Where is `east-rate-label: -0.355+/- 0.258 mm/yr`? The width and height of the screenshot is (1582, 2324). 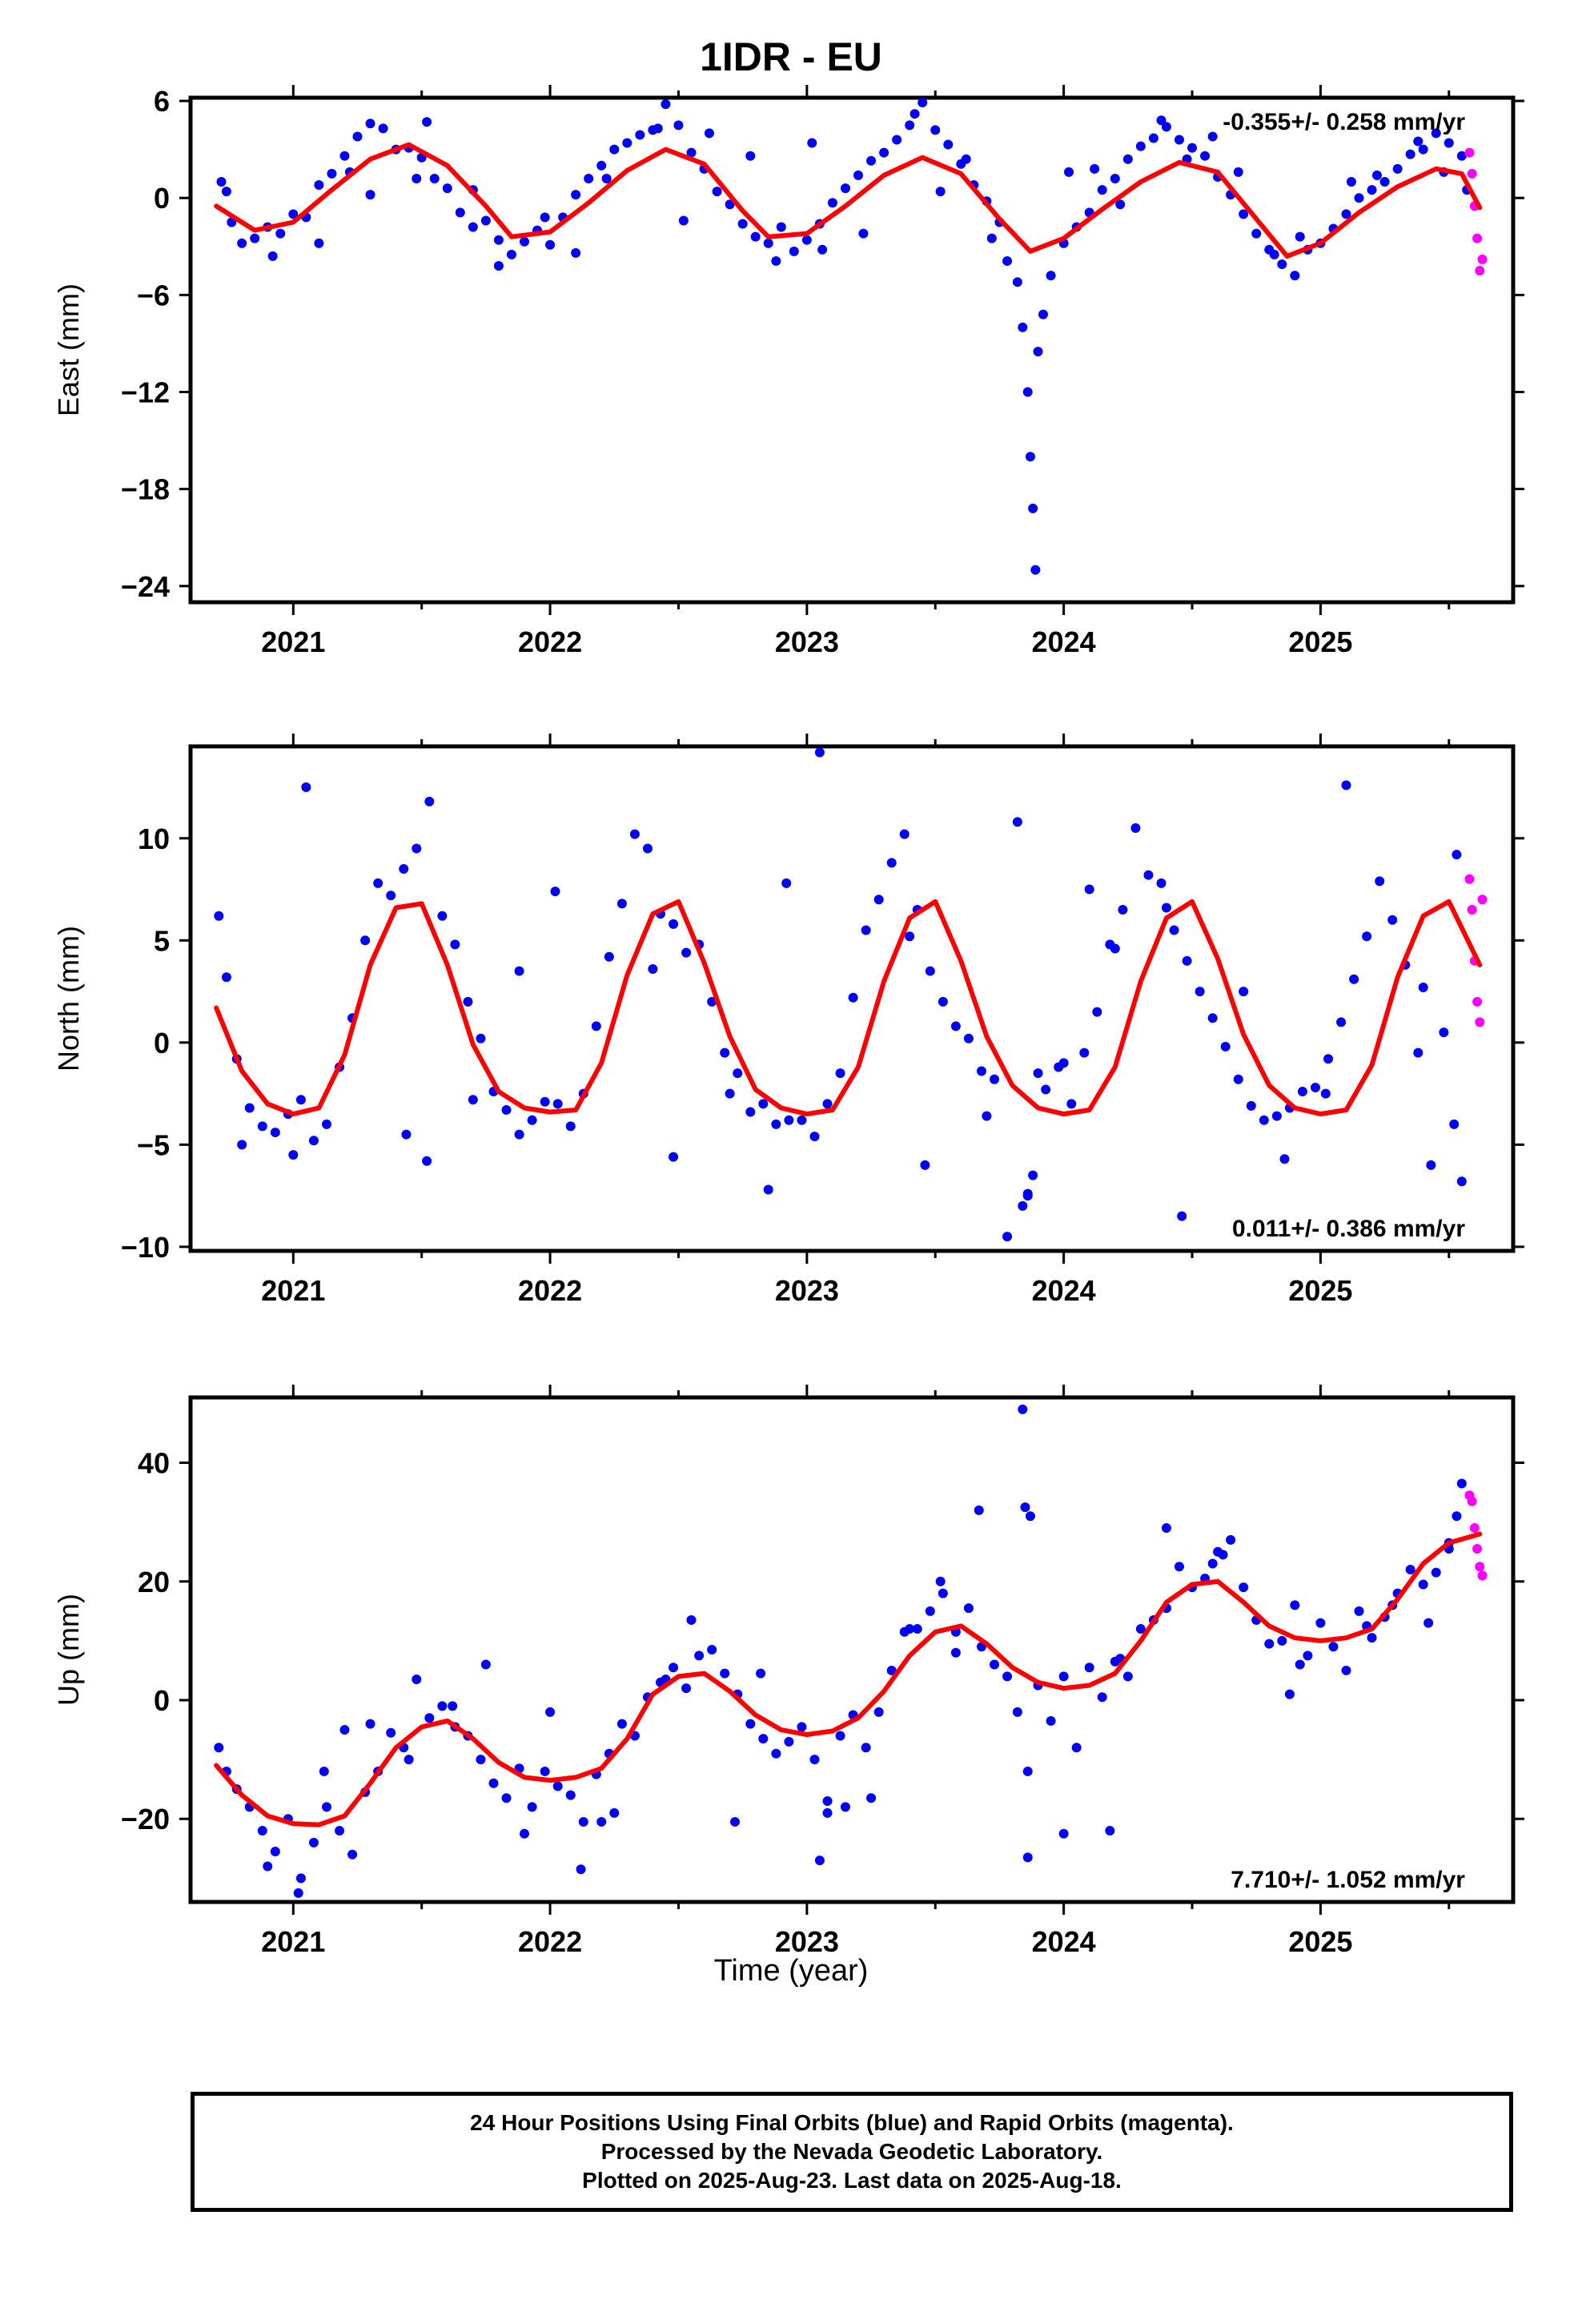 east-rate-label: -0.355+/- 0.258 mm/yr is located at coordinates (1344, 122).